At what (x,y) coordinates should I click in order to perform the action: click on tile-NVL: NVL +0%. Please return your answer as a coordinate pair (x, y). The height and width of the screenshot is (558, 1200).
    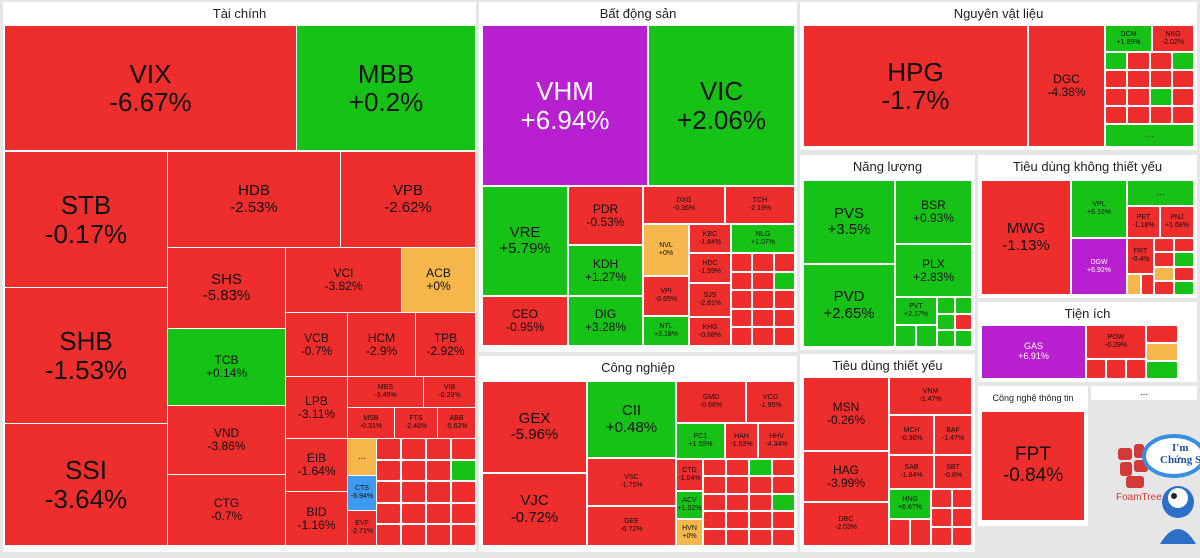
    Looking at the image, I should click on (666, 250).